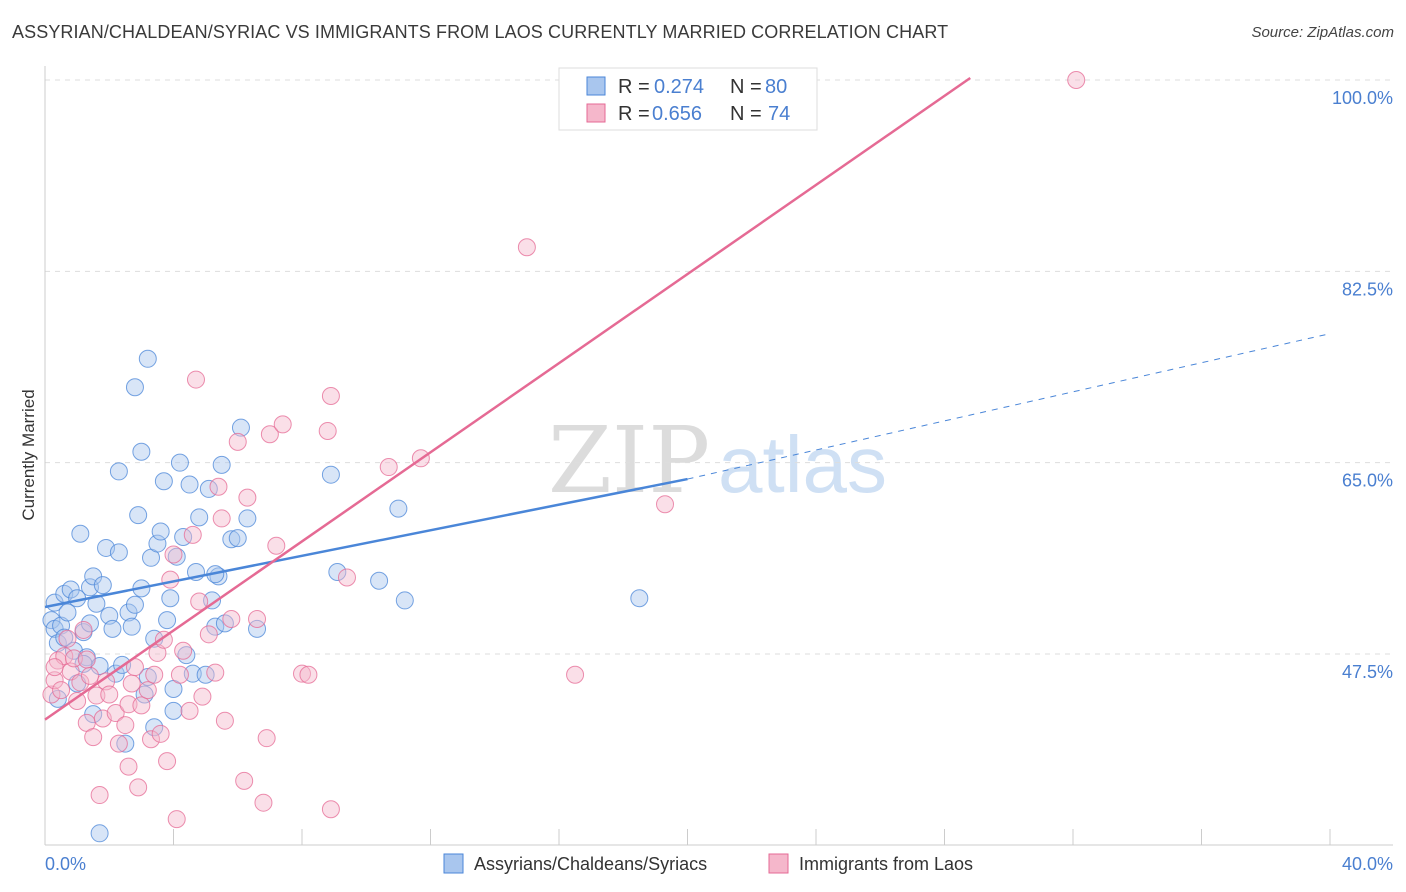 The width and height of the screenshot is (1406, 892). Describe the element at coordinates (886, 864) in the screenshot. I see `bottom-legend-label-2: Immigrants from Laos` at that location.